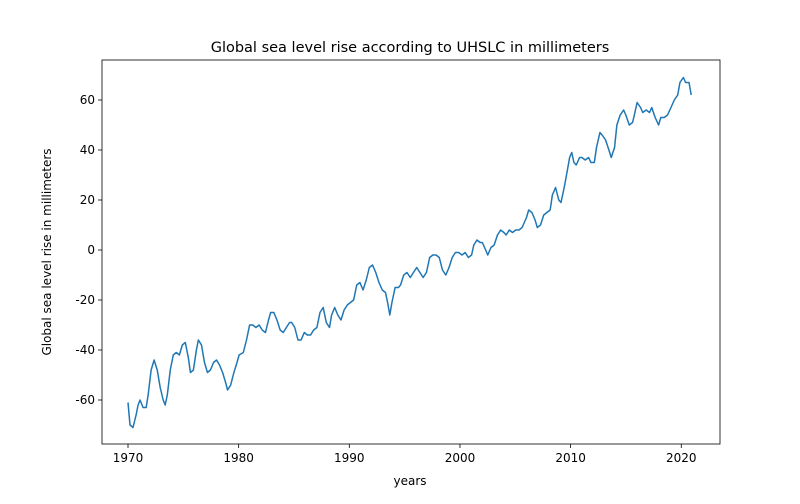 The height and width of the screenshot is (504, 800). Describe the element at coordinates (570, 458) in the screenshot. I see `x-tick-label: 2010` at that location.